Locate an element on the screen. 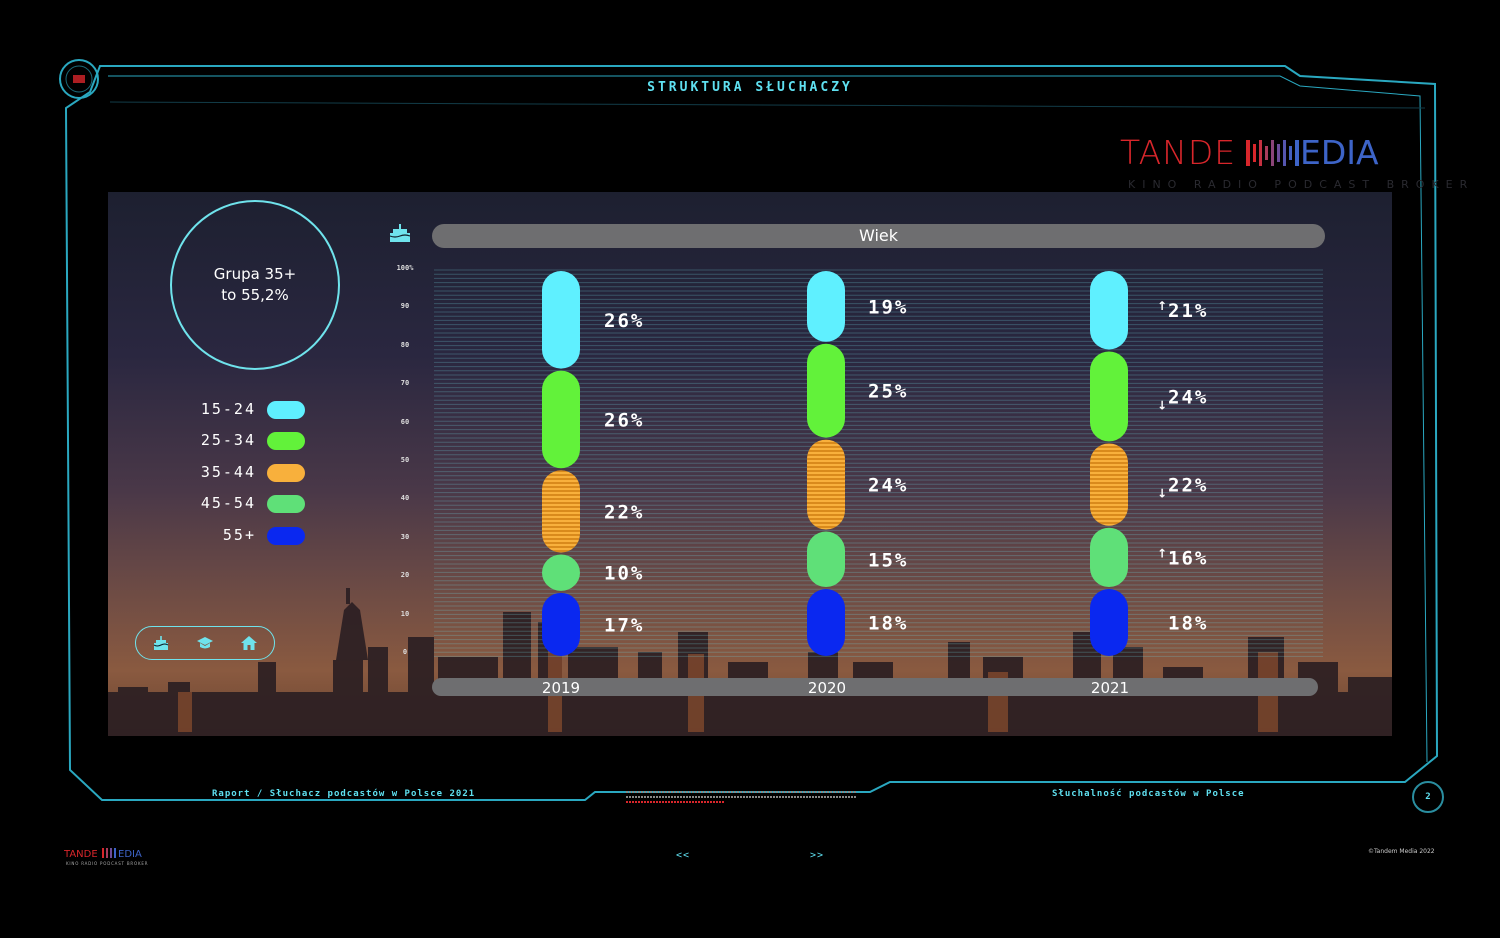  graduation-cap-icon is located at coordinates (205, 643).